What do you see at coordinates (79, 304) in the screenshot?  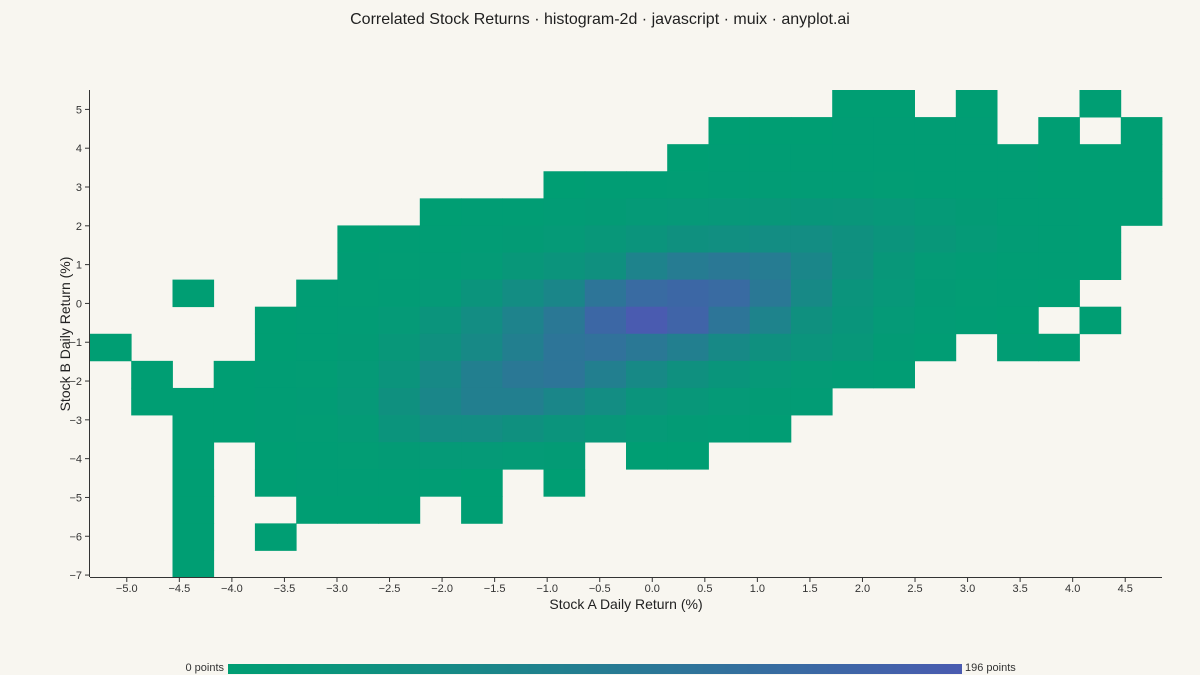 I see `y-tick-label: 0` at bounding box center [79, 304].